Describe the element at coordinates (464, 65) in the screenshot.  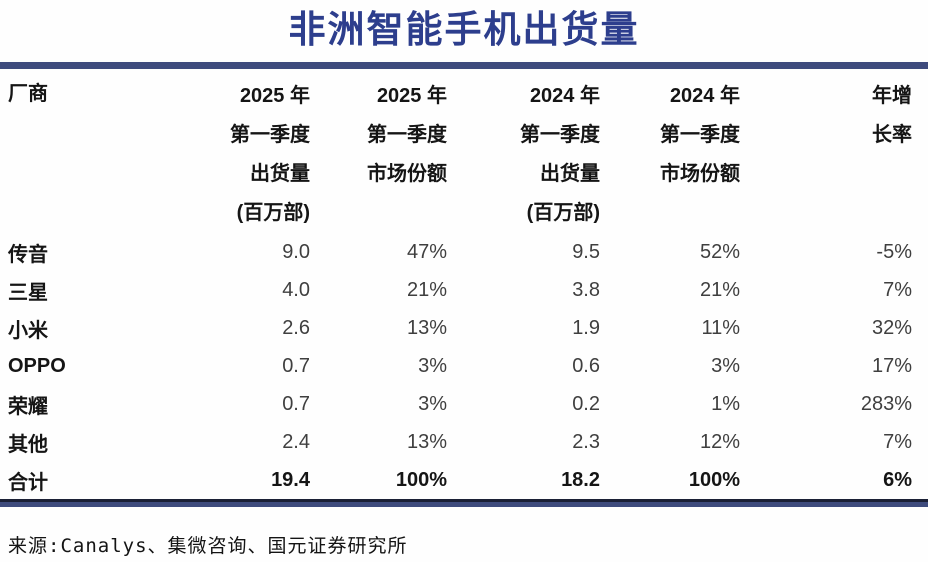
I see `top-divider` at that location.